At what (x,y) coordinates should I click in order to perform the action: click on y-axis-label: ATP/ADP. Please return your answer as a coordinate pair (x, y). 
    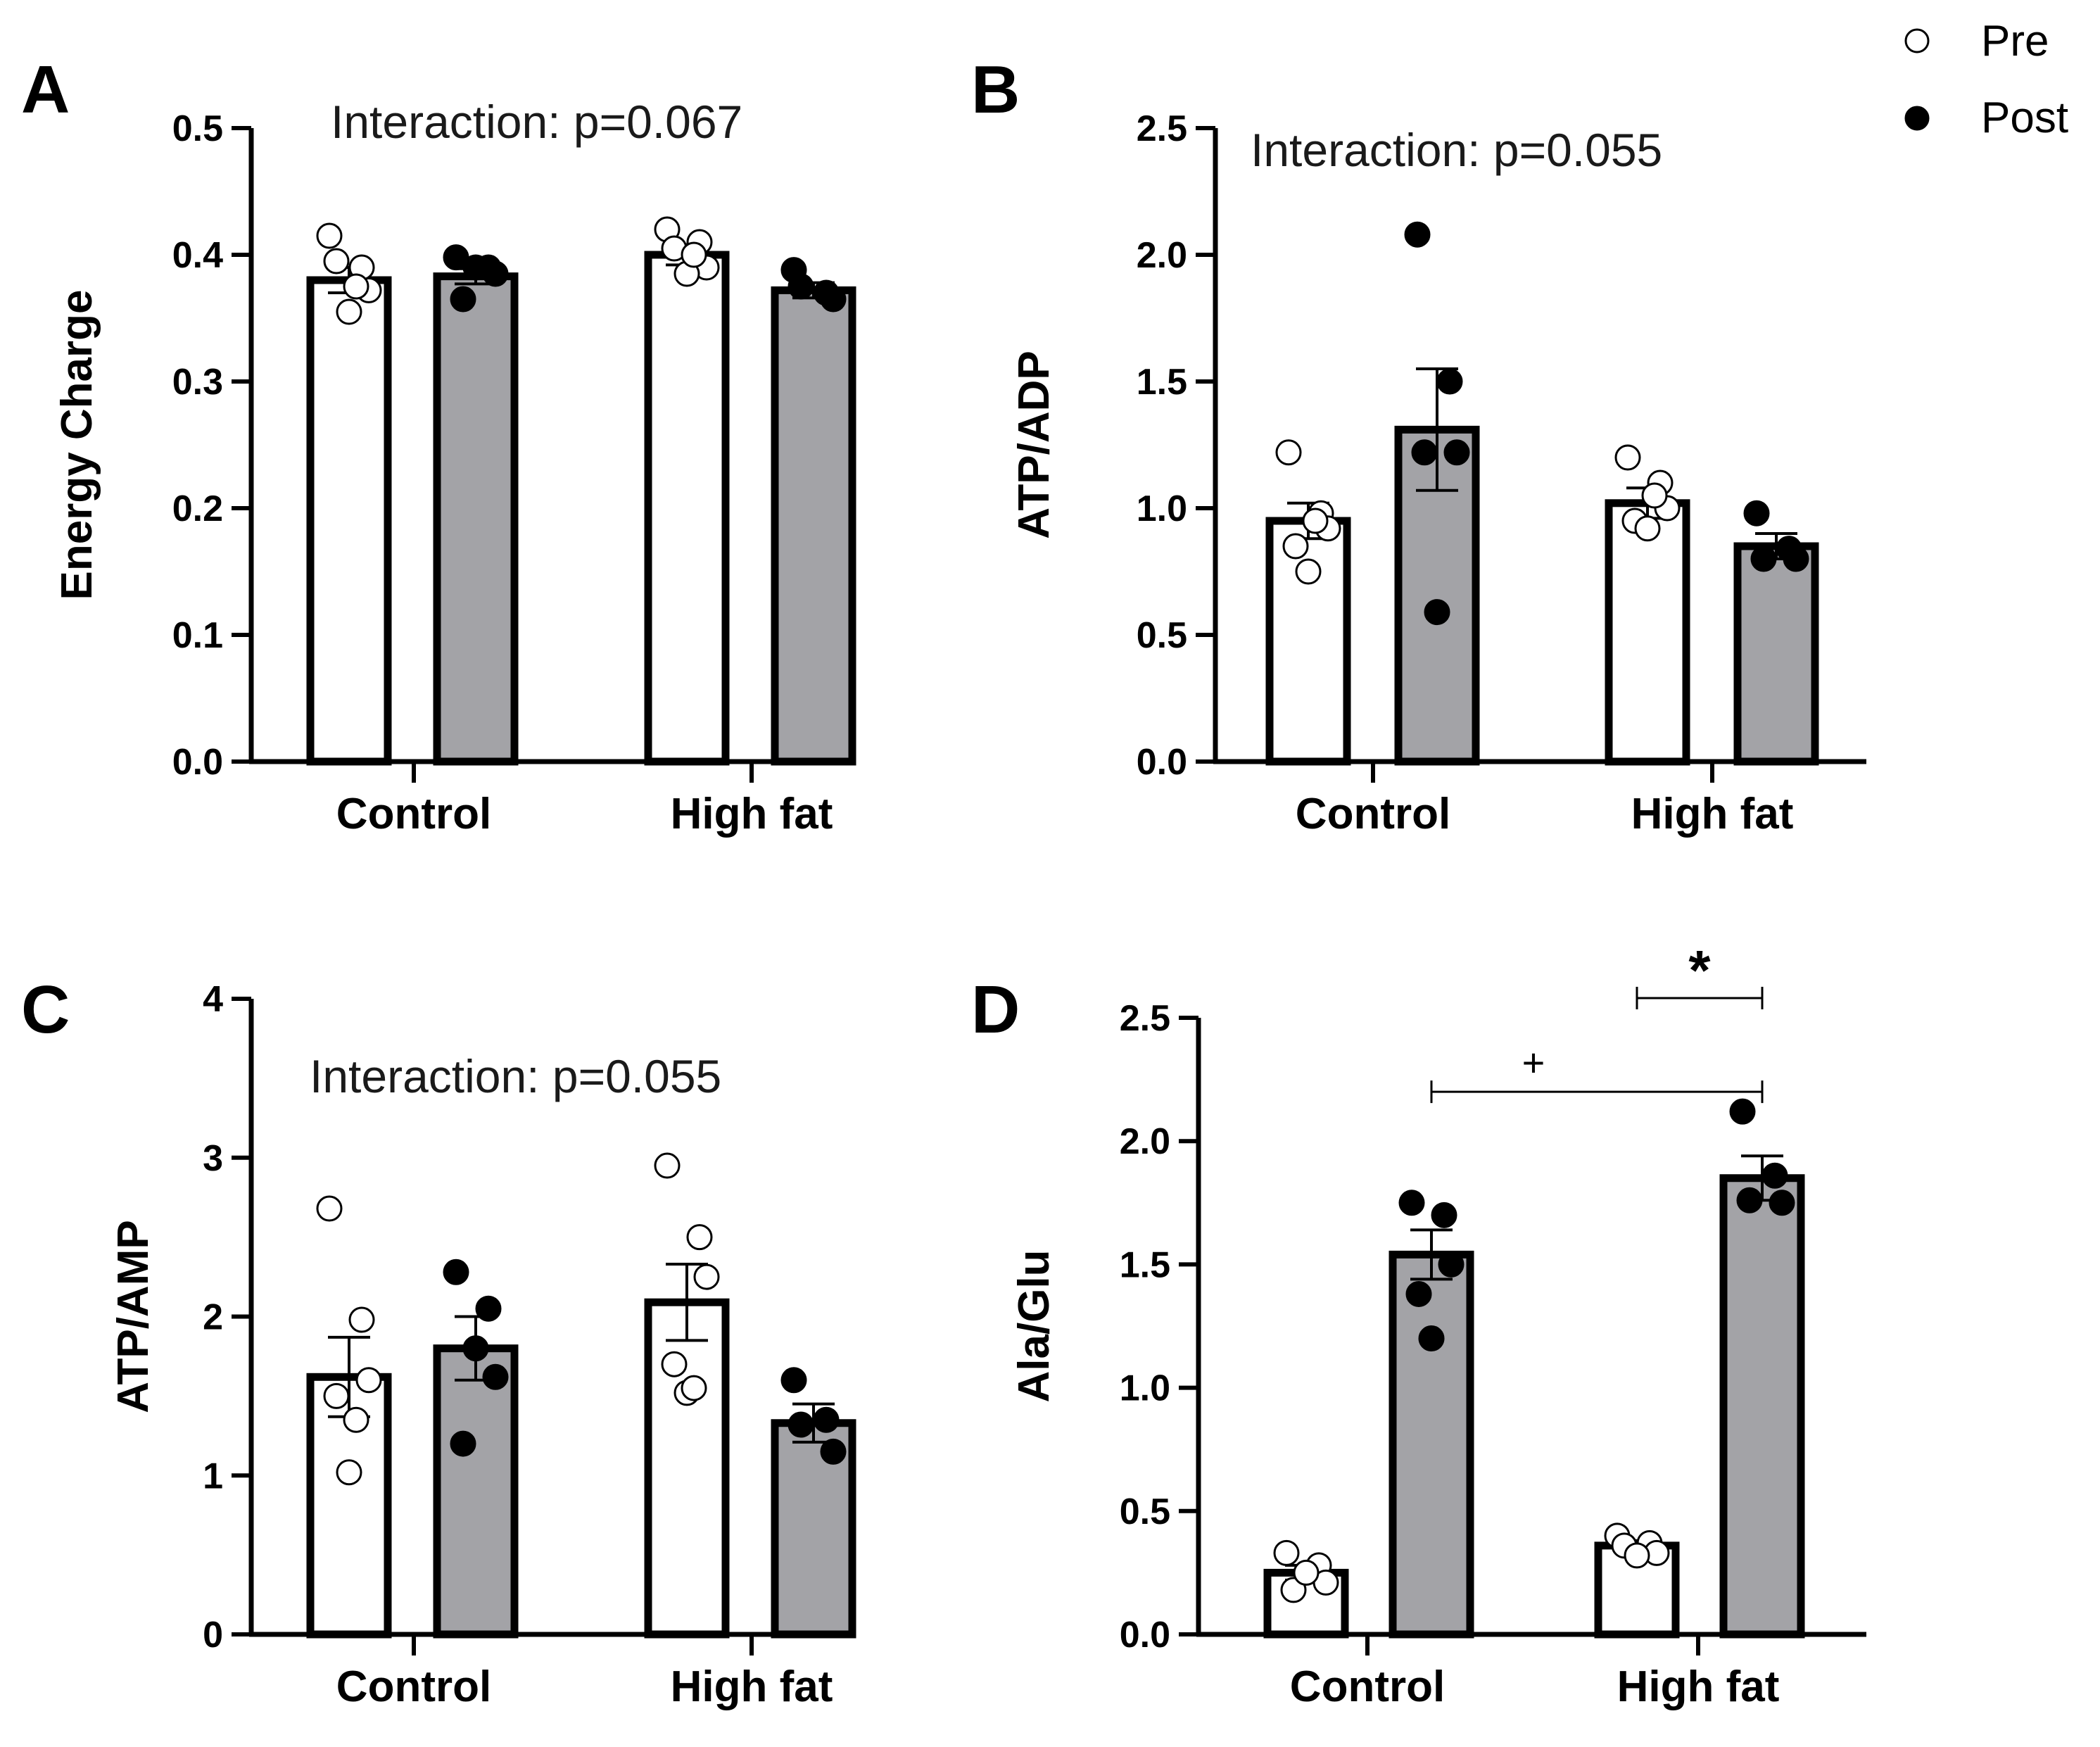
    Looking at the image, I should click on (1034, 445).